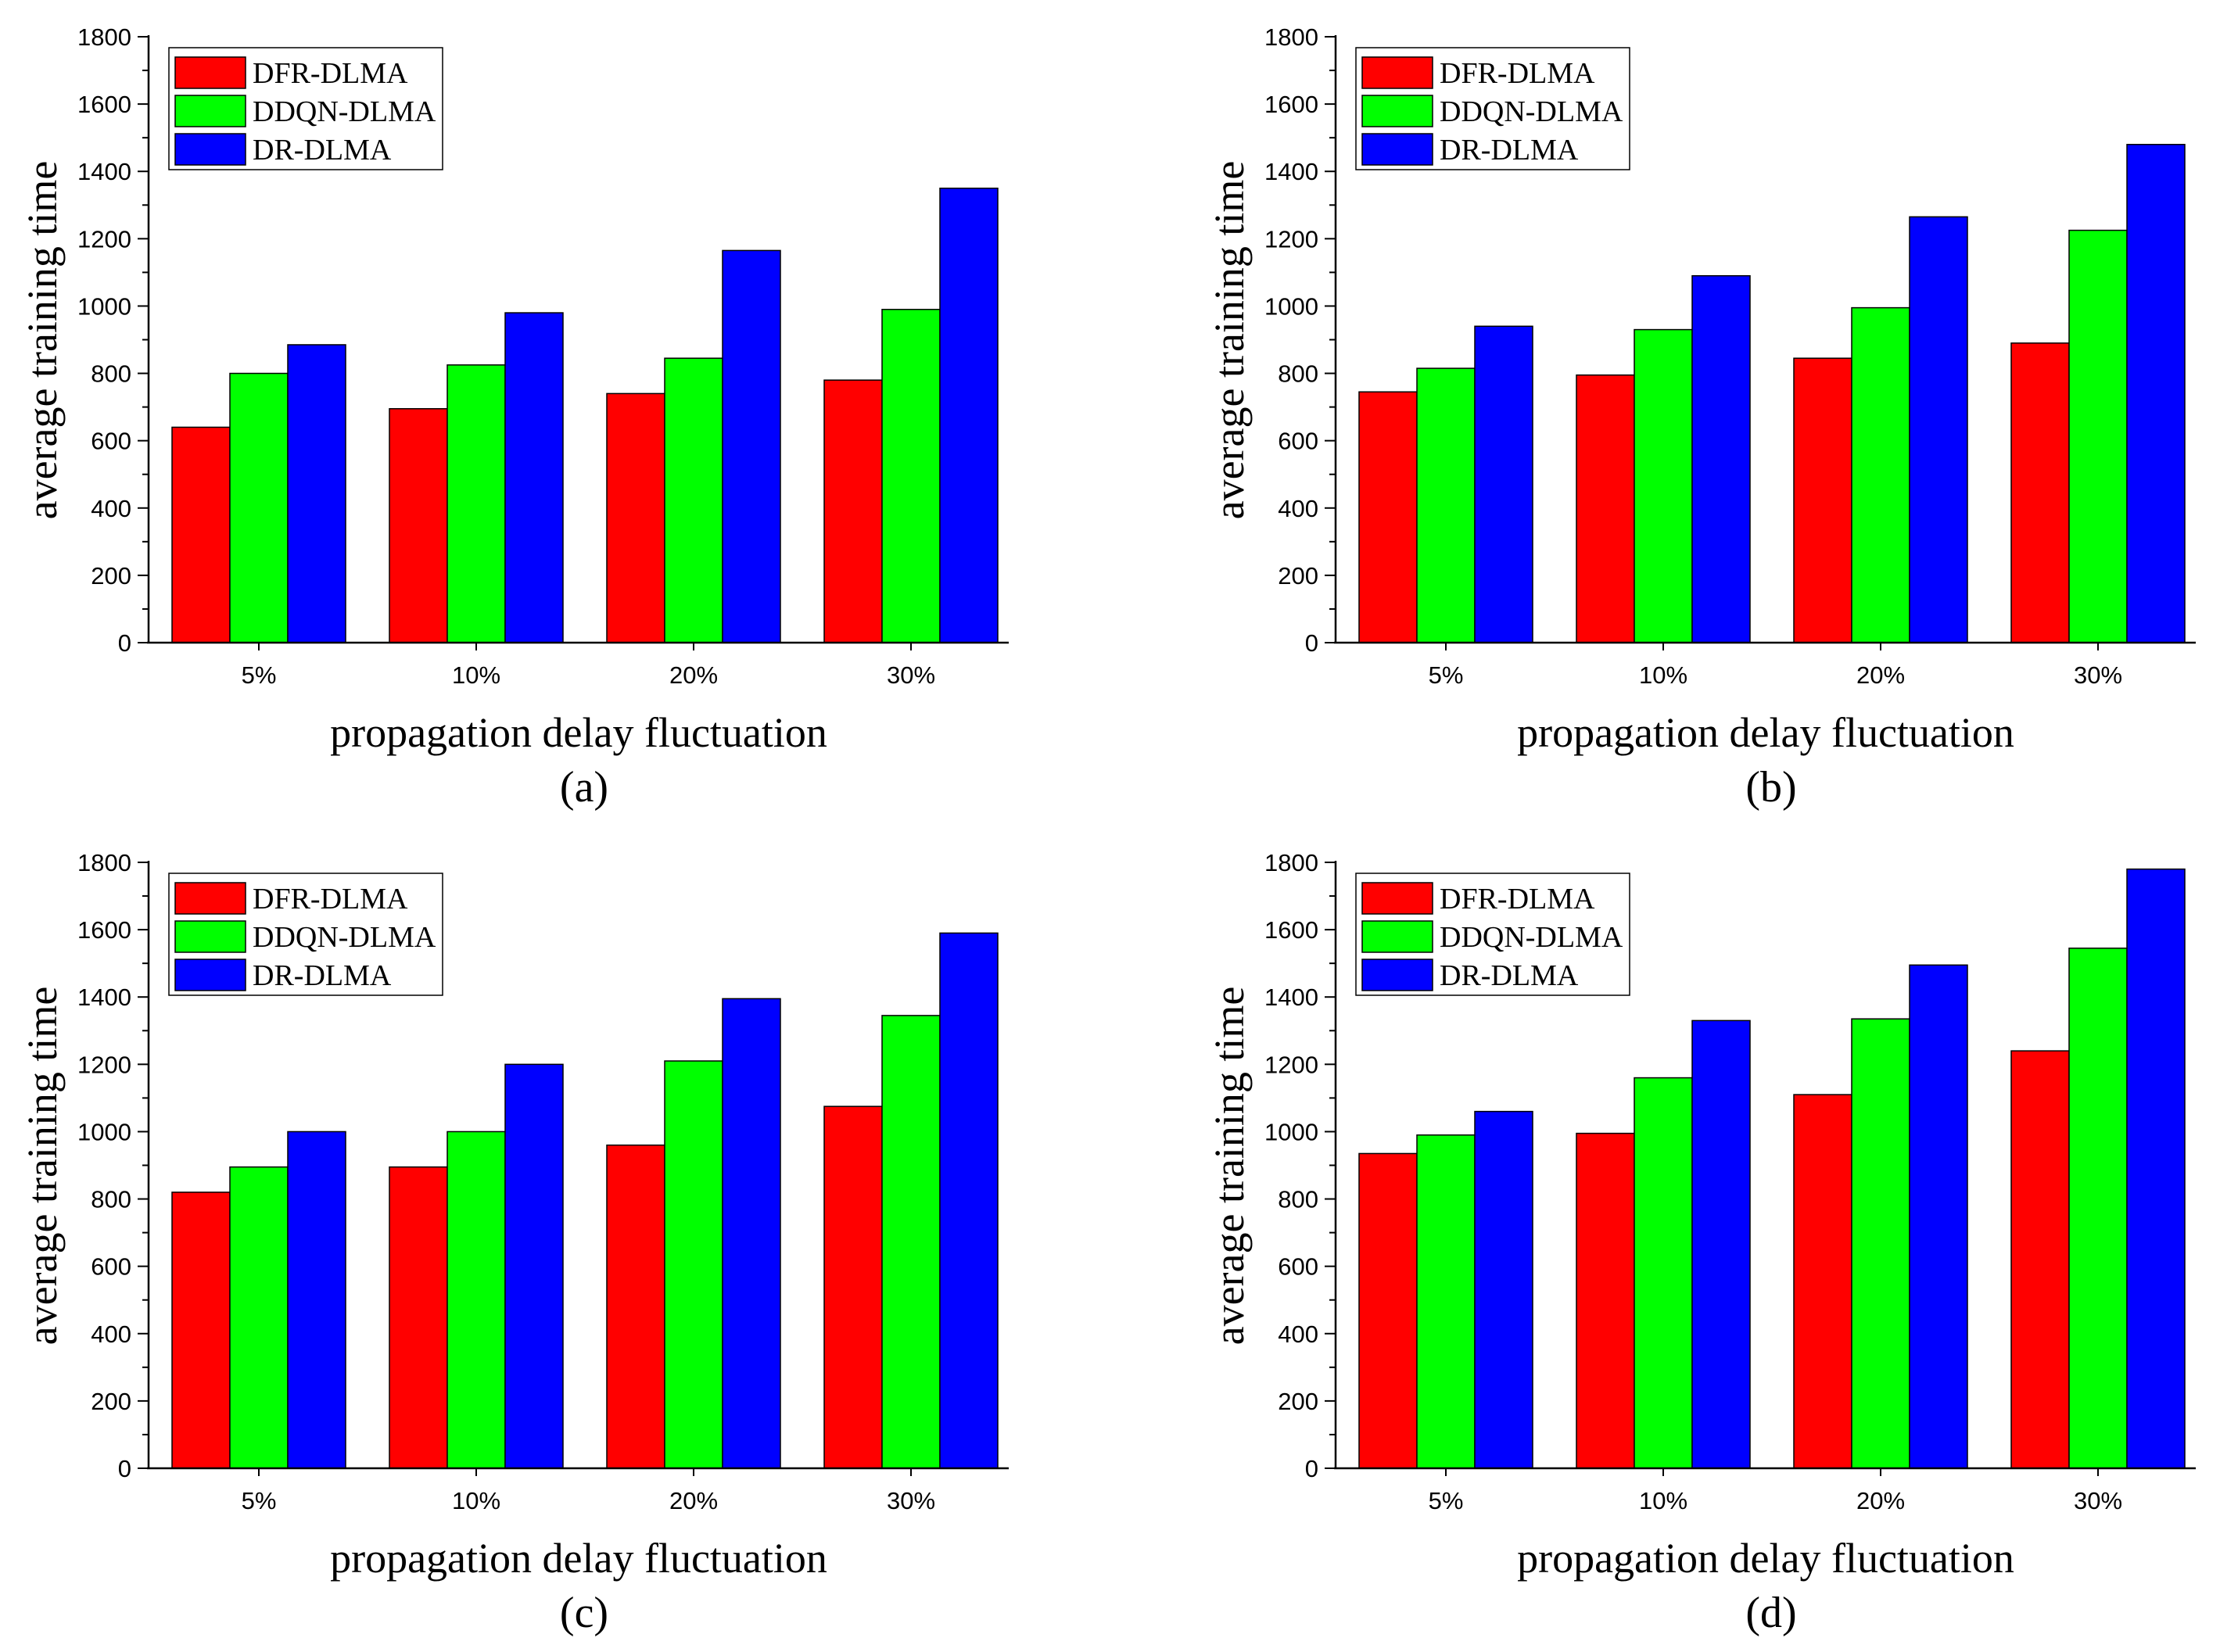 The height and width of the screenshot is (1652, 2220). I want to click on y-tick-label: 0, so click(1311, 1468).